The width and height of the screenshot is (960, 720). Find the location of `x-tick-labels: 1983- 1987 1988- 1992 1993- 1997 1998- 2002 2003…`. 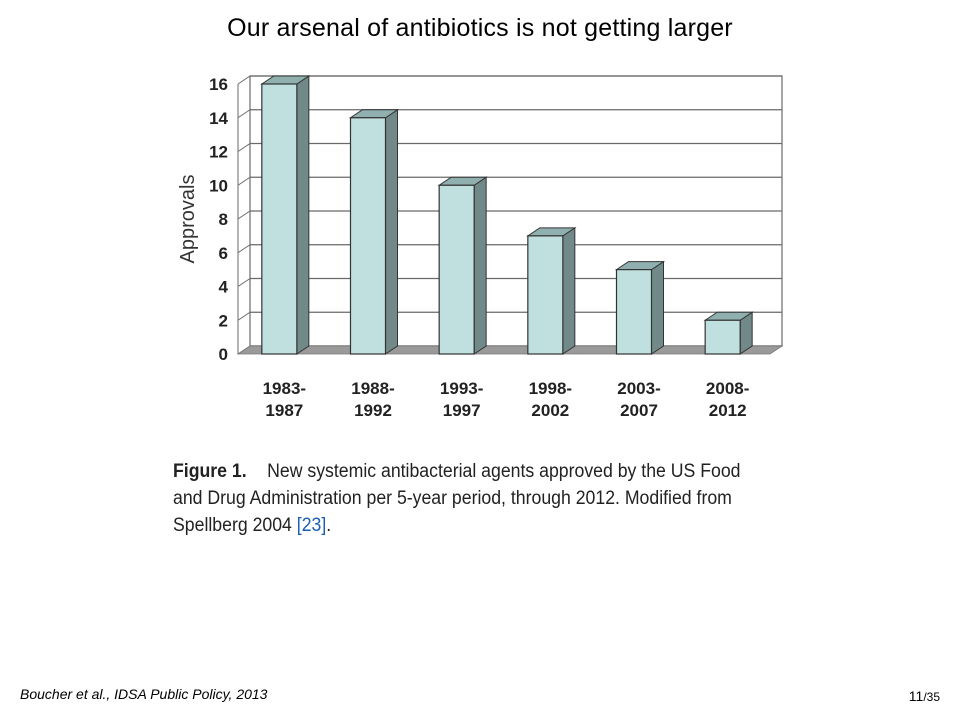

x-tick-labels: 1983- 1987 1988- 1992 1993- 1997 1998- 2002 2003… is located at coordinates (506, 399).